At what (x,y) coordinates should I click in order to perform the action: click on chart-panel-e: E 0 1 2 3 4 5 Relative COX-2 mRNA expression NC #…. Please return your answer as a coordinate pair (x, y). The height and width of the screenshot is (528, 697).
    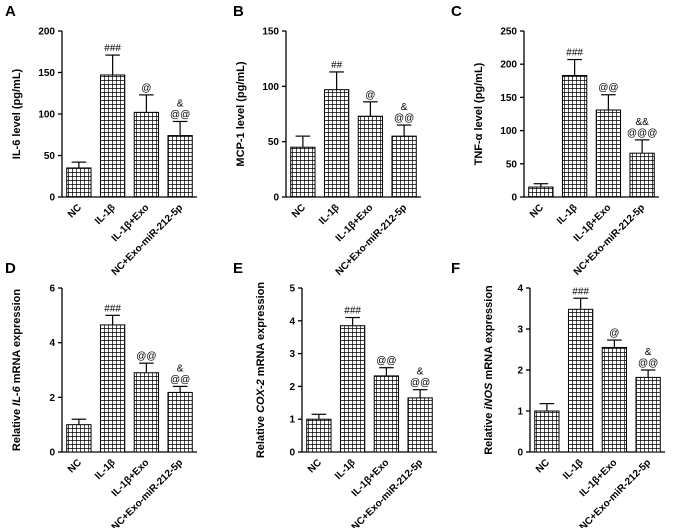
    Looking at the image, I should click on (335, 394).